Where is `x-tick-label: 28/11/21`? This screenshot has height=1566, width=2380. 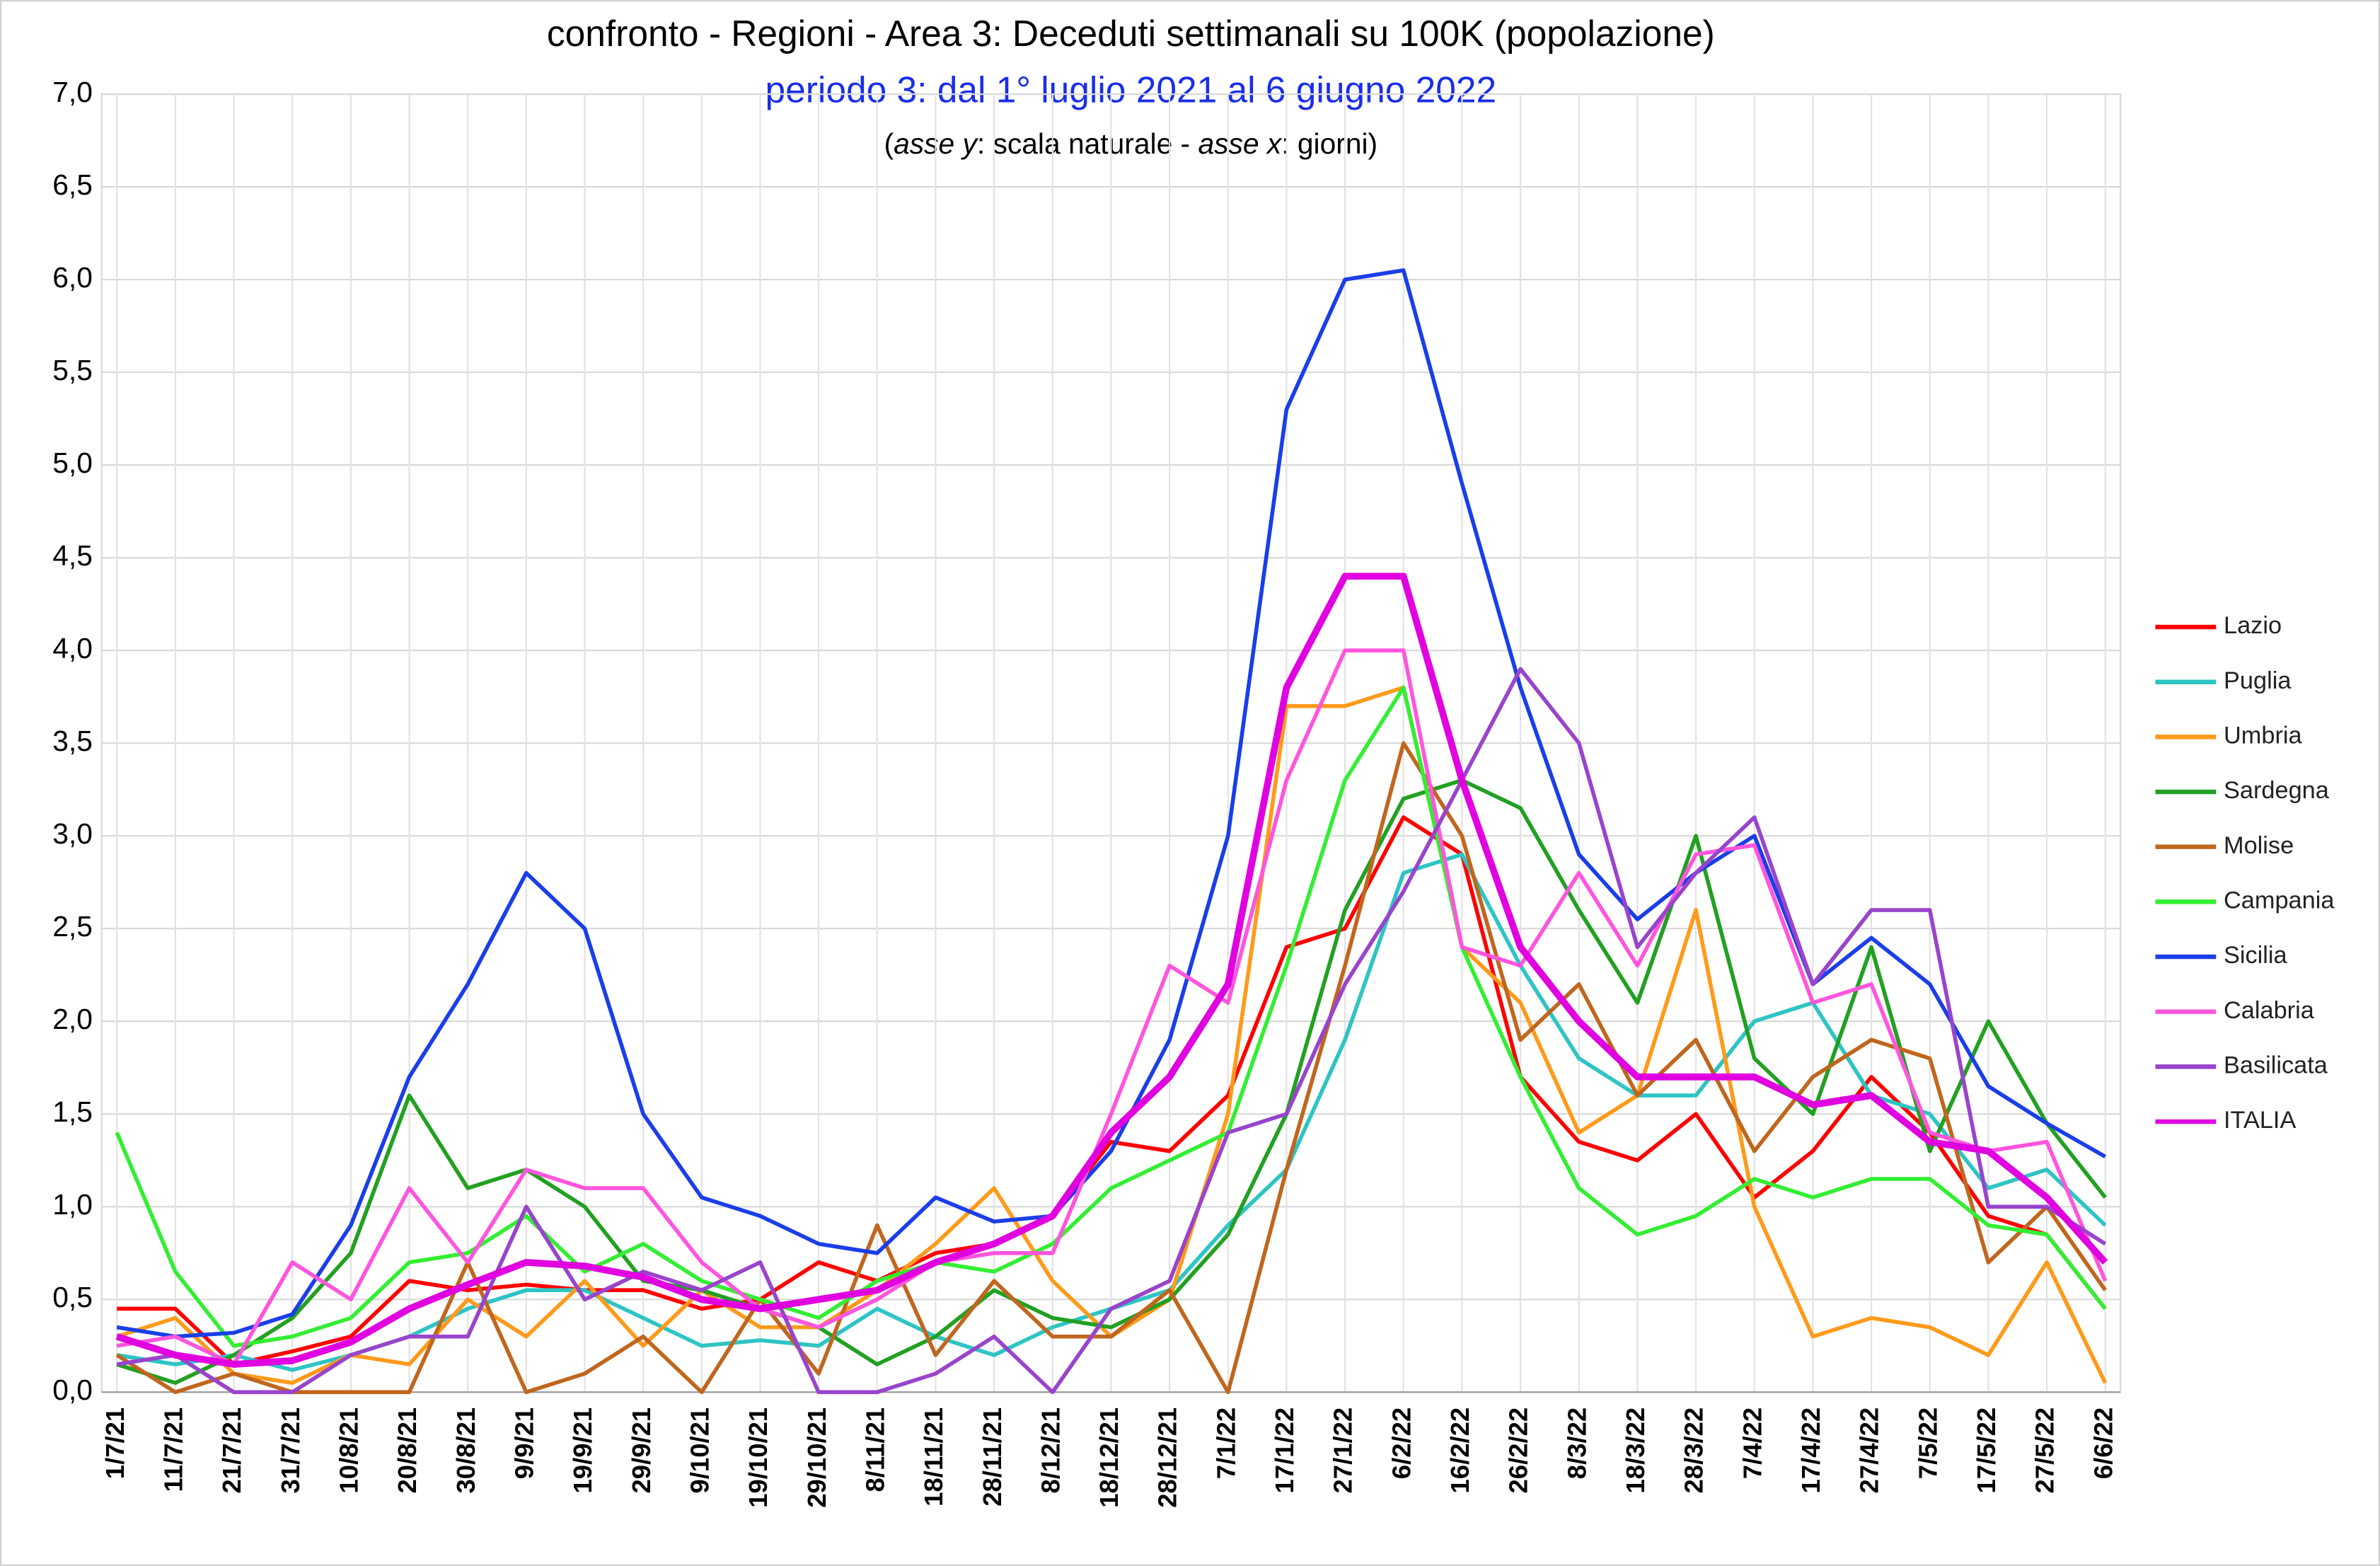
x-tick-label: 28/11/21 is located at coordinates (993, 1457).